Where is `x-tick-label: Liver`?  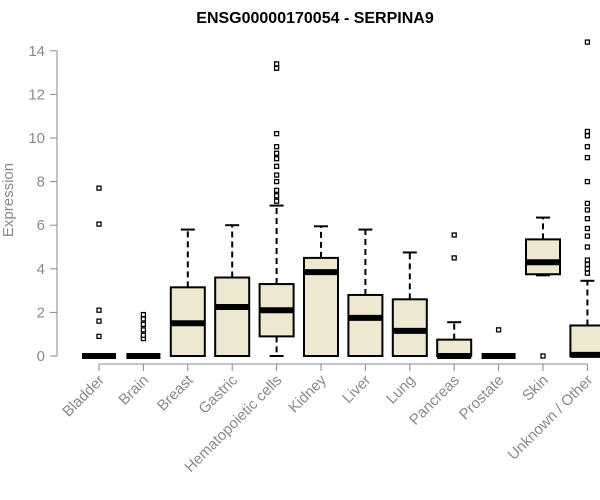 x-tick-label: Liver is located at coordinates (356, 389).